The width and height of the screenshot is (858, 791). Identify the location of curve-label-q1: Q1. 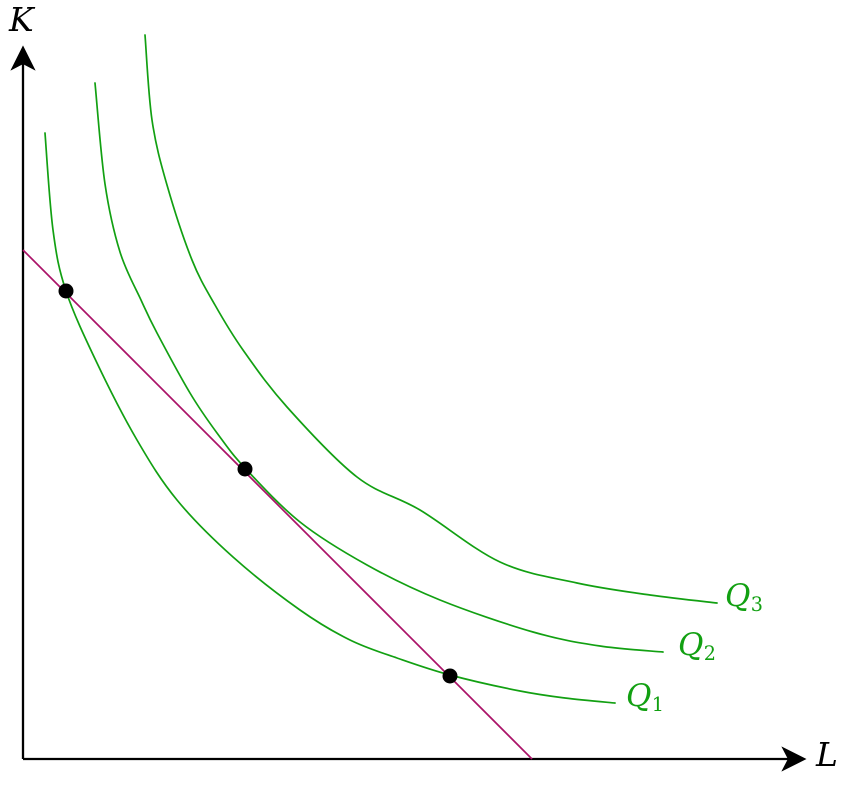
(645, 697).